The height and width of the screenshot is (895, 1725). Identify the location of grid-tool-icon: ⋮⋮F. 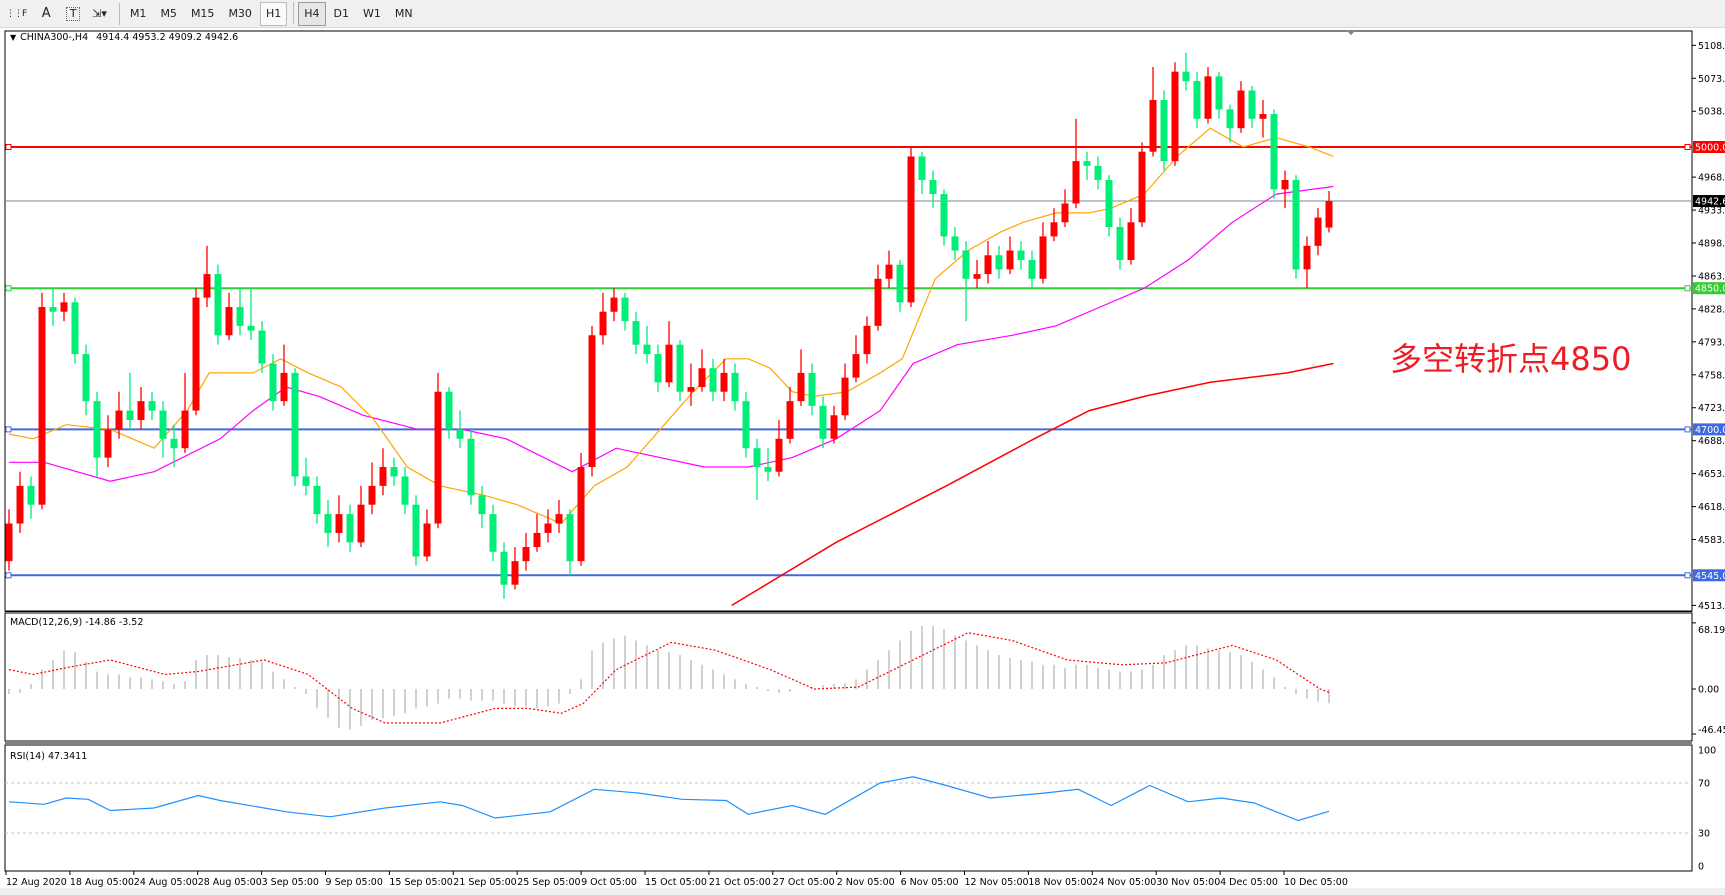
(16, 13).